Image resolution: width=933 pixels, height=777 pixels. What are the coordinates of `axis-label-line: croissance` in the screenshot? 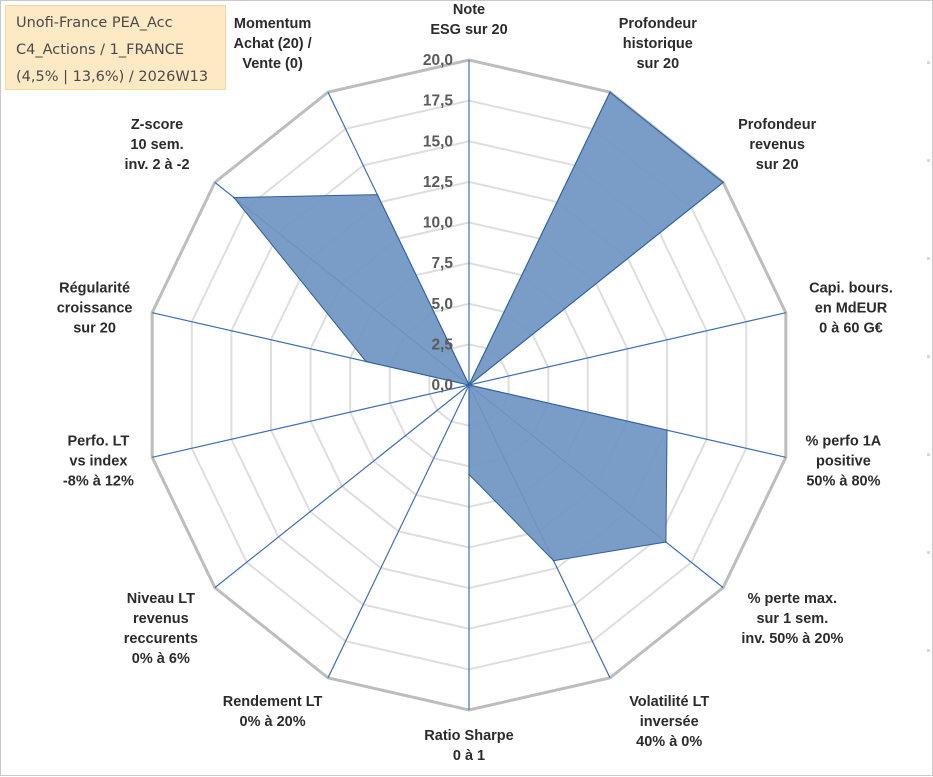 It's located at (95, 309).